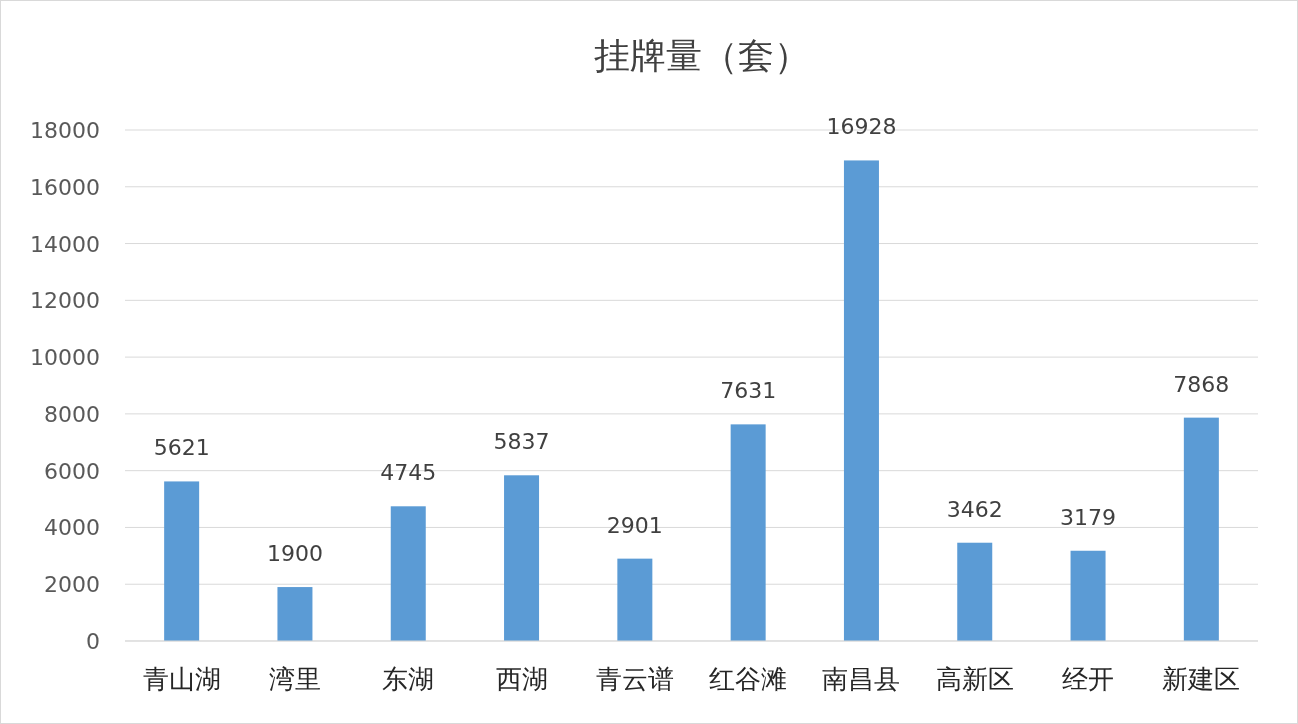  I want to click on data-label: 4745, so click(408, 473).